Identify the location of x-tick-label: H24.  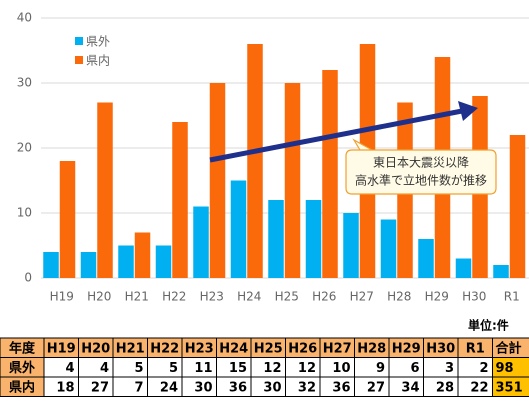
(249, 297).